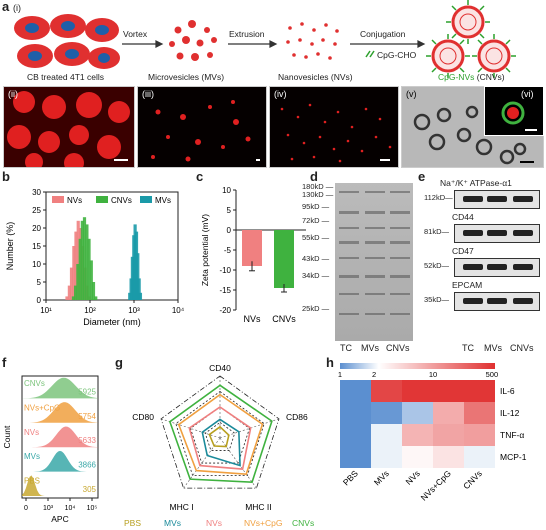 This screenshot has height=530, width=546. What do you see at coordinates (102, 199) in the screenshot?
I see `legend-swatch` at bounding box center [102, 199].